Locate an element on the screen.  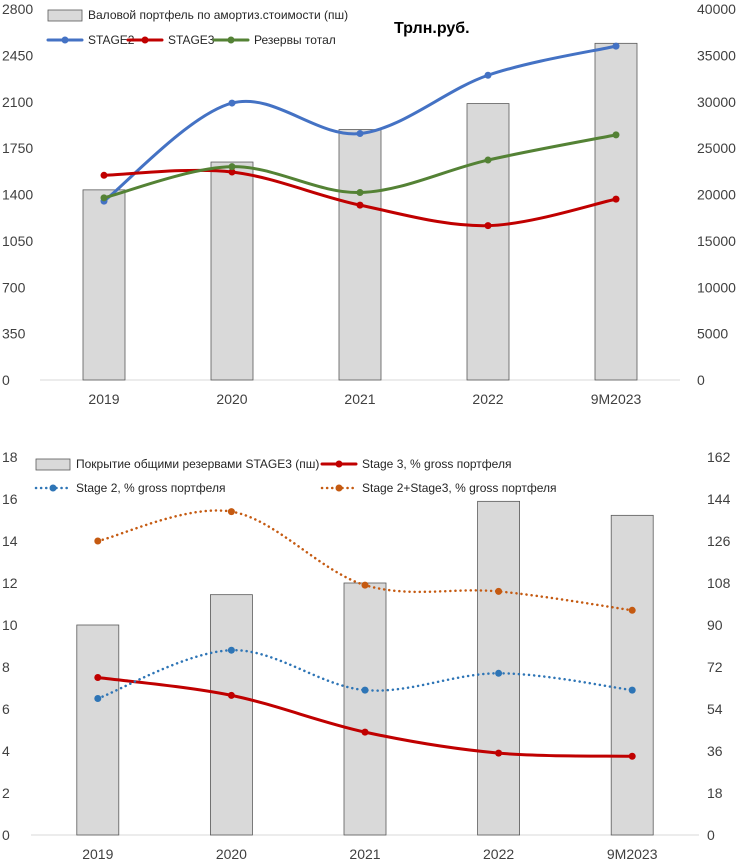
y-left-tick-label: 2 is located at coordinates (6, 793).